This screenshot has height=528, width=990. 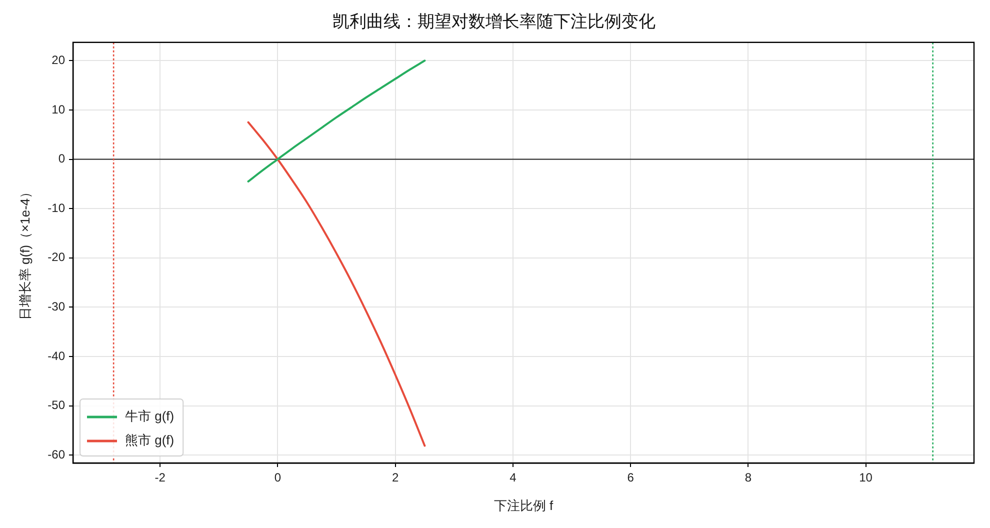 I want to click on x-tick-label: 8, so click(x=748, y=477).